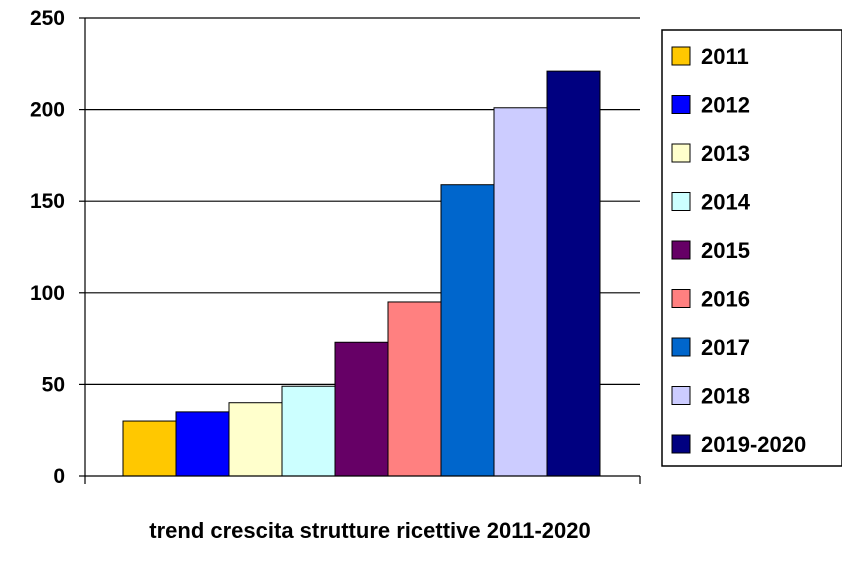 The width and height of the screenshot is (842, 584). I want to click on legend-label: 2019-2020, so click(753, 444).